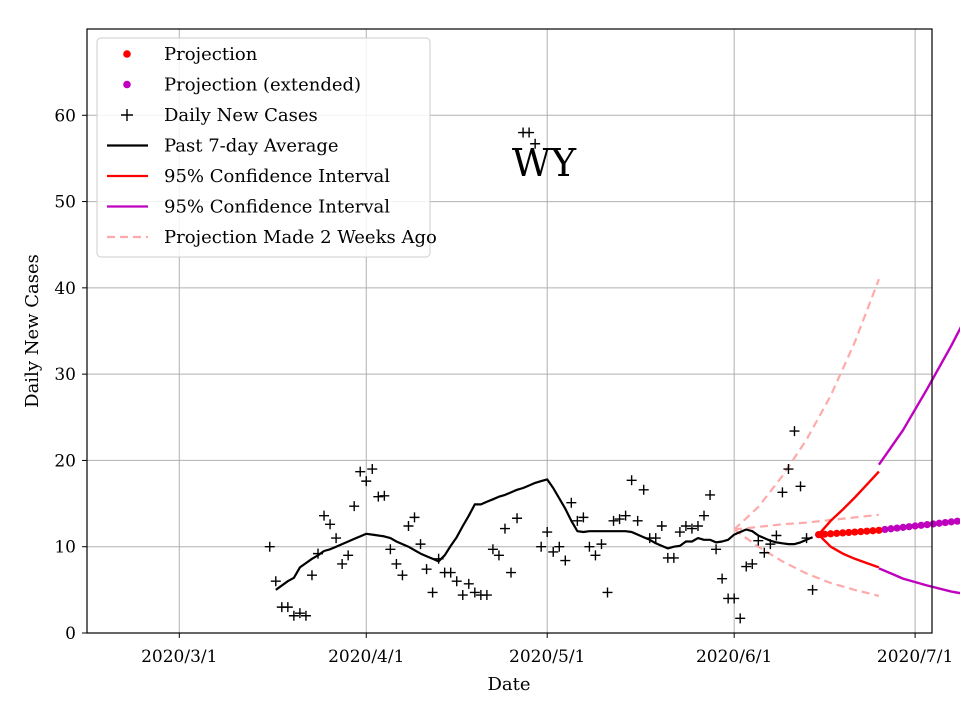 The width and height of the screenshot is (960, 720). I want to click on x-axis-label: Date, so click(508, 684).